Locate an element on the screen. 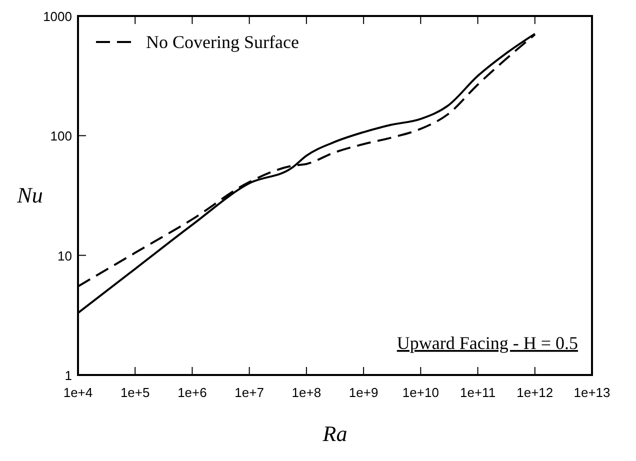 This screenshot has height=461, width=636. x-tick-label: 1e+13 is located at coordinates (592, 392).